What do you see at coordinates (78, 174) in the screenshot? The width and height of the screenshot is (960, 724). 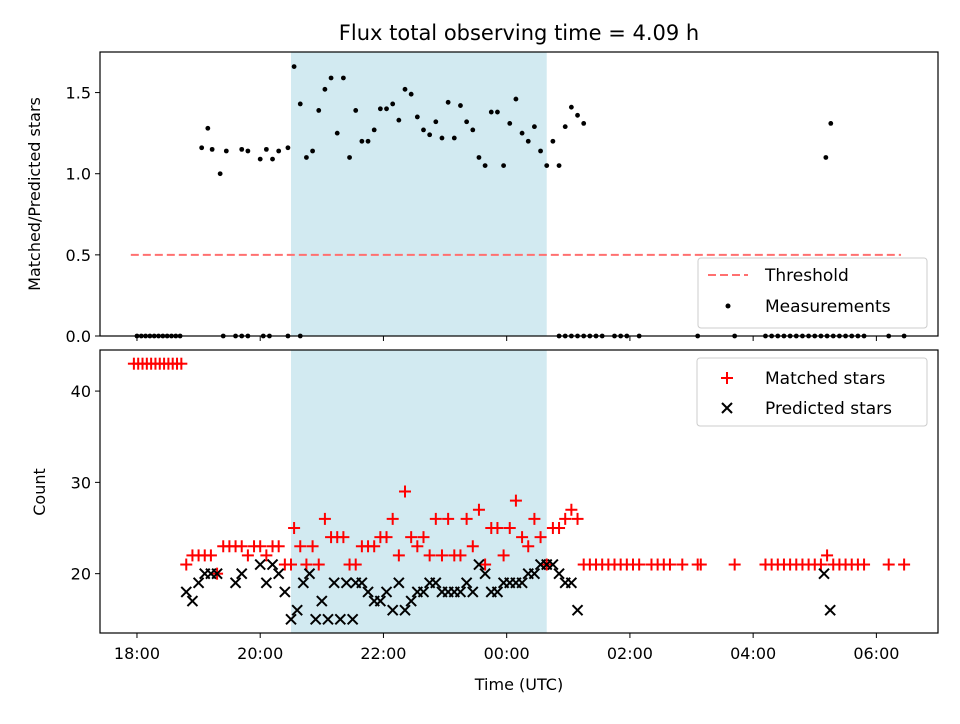 I see `y-tick-label: 1.0` at bounding box center [78, 174].